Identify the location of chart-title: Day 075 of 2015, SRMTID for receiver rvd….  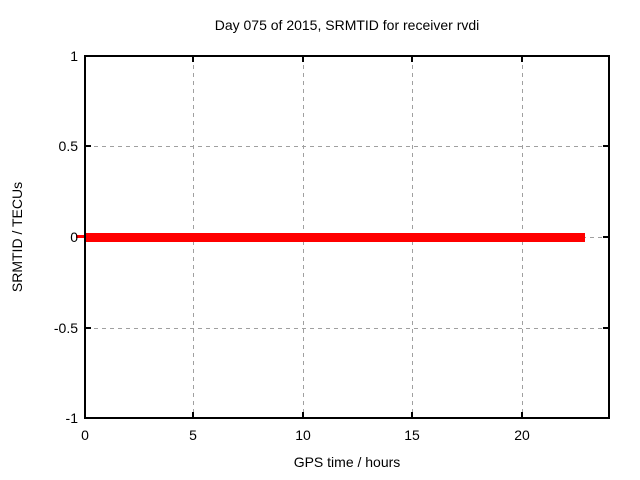
(347, 25).